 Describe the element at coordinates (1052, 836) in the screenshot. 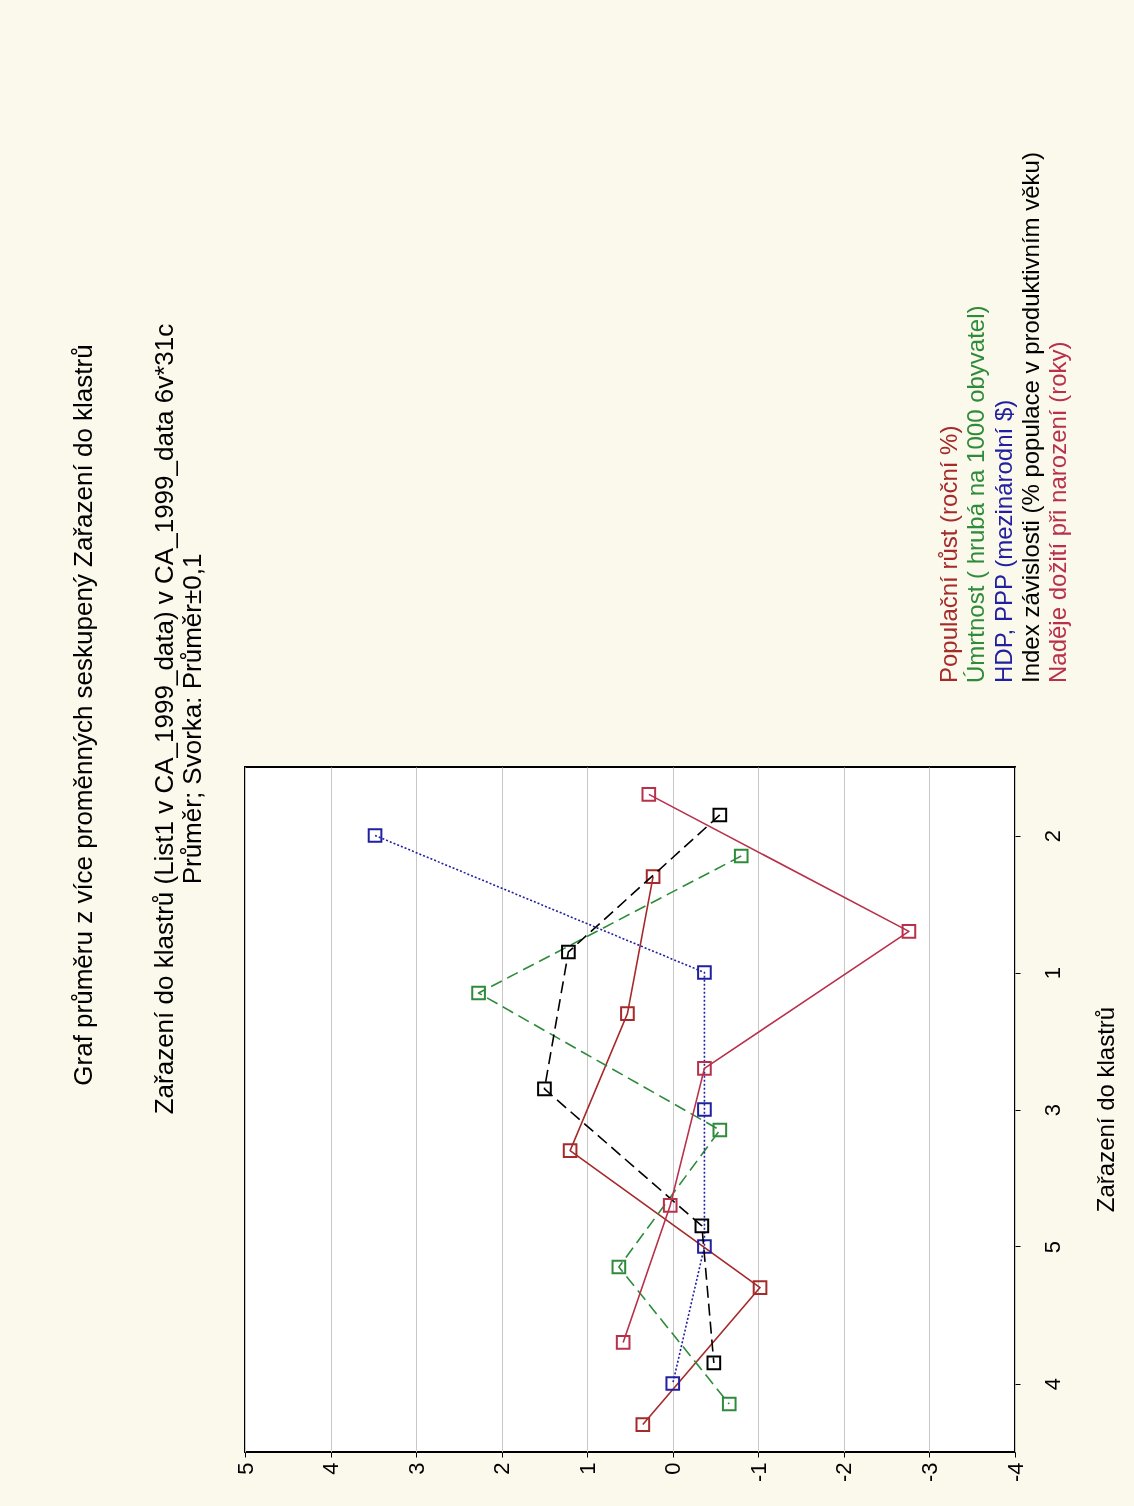

I see `y-tick-label: 2` at that location.